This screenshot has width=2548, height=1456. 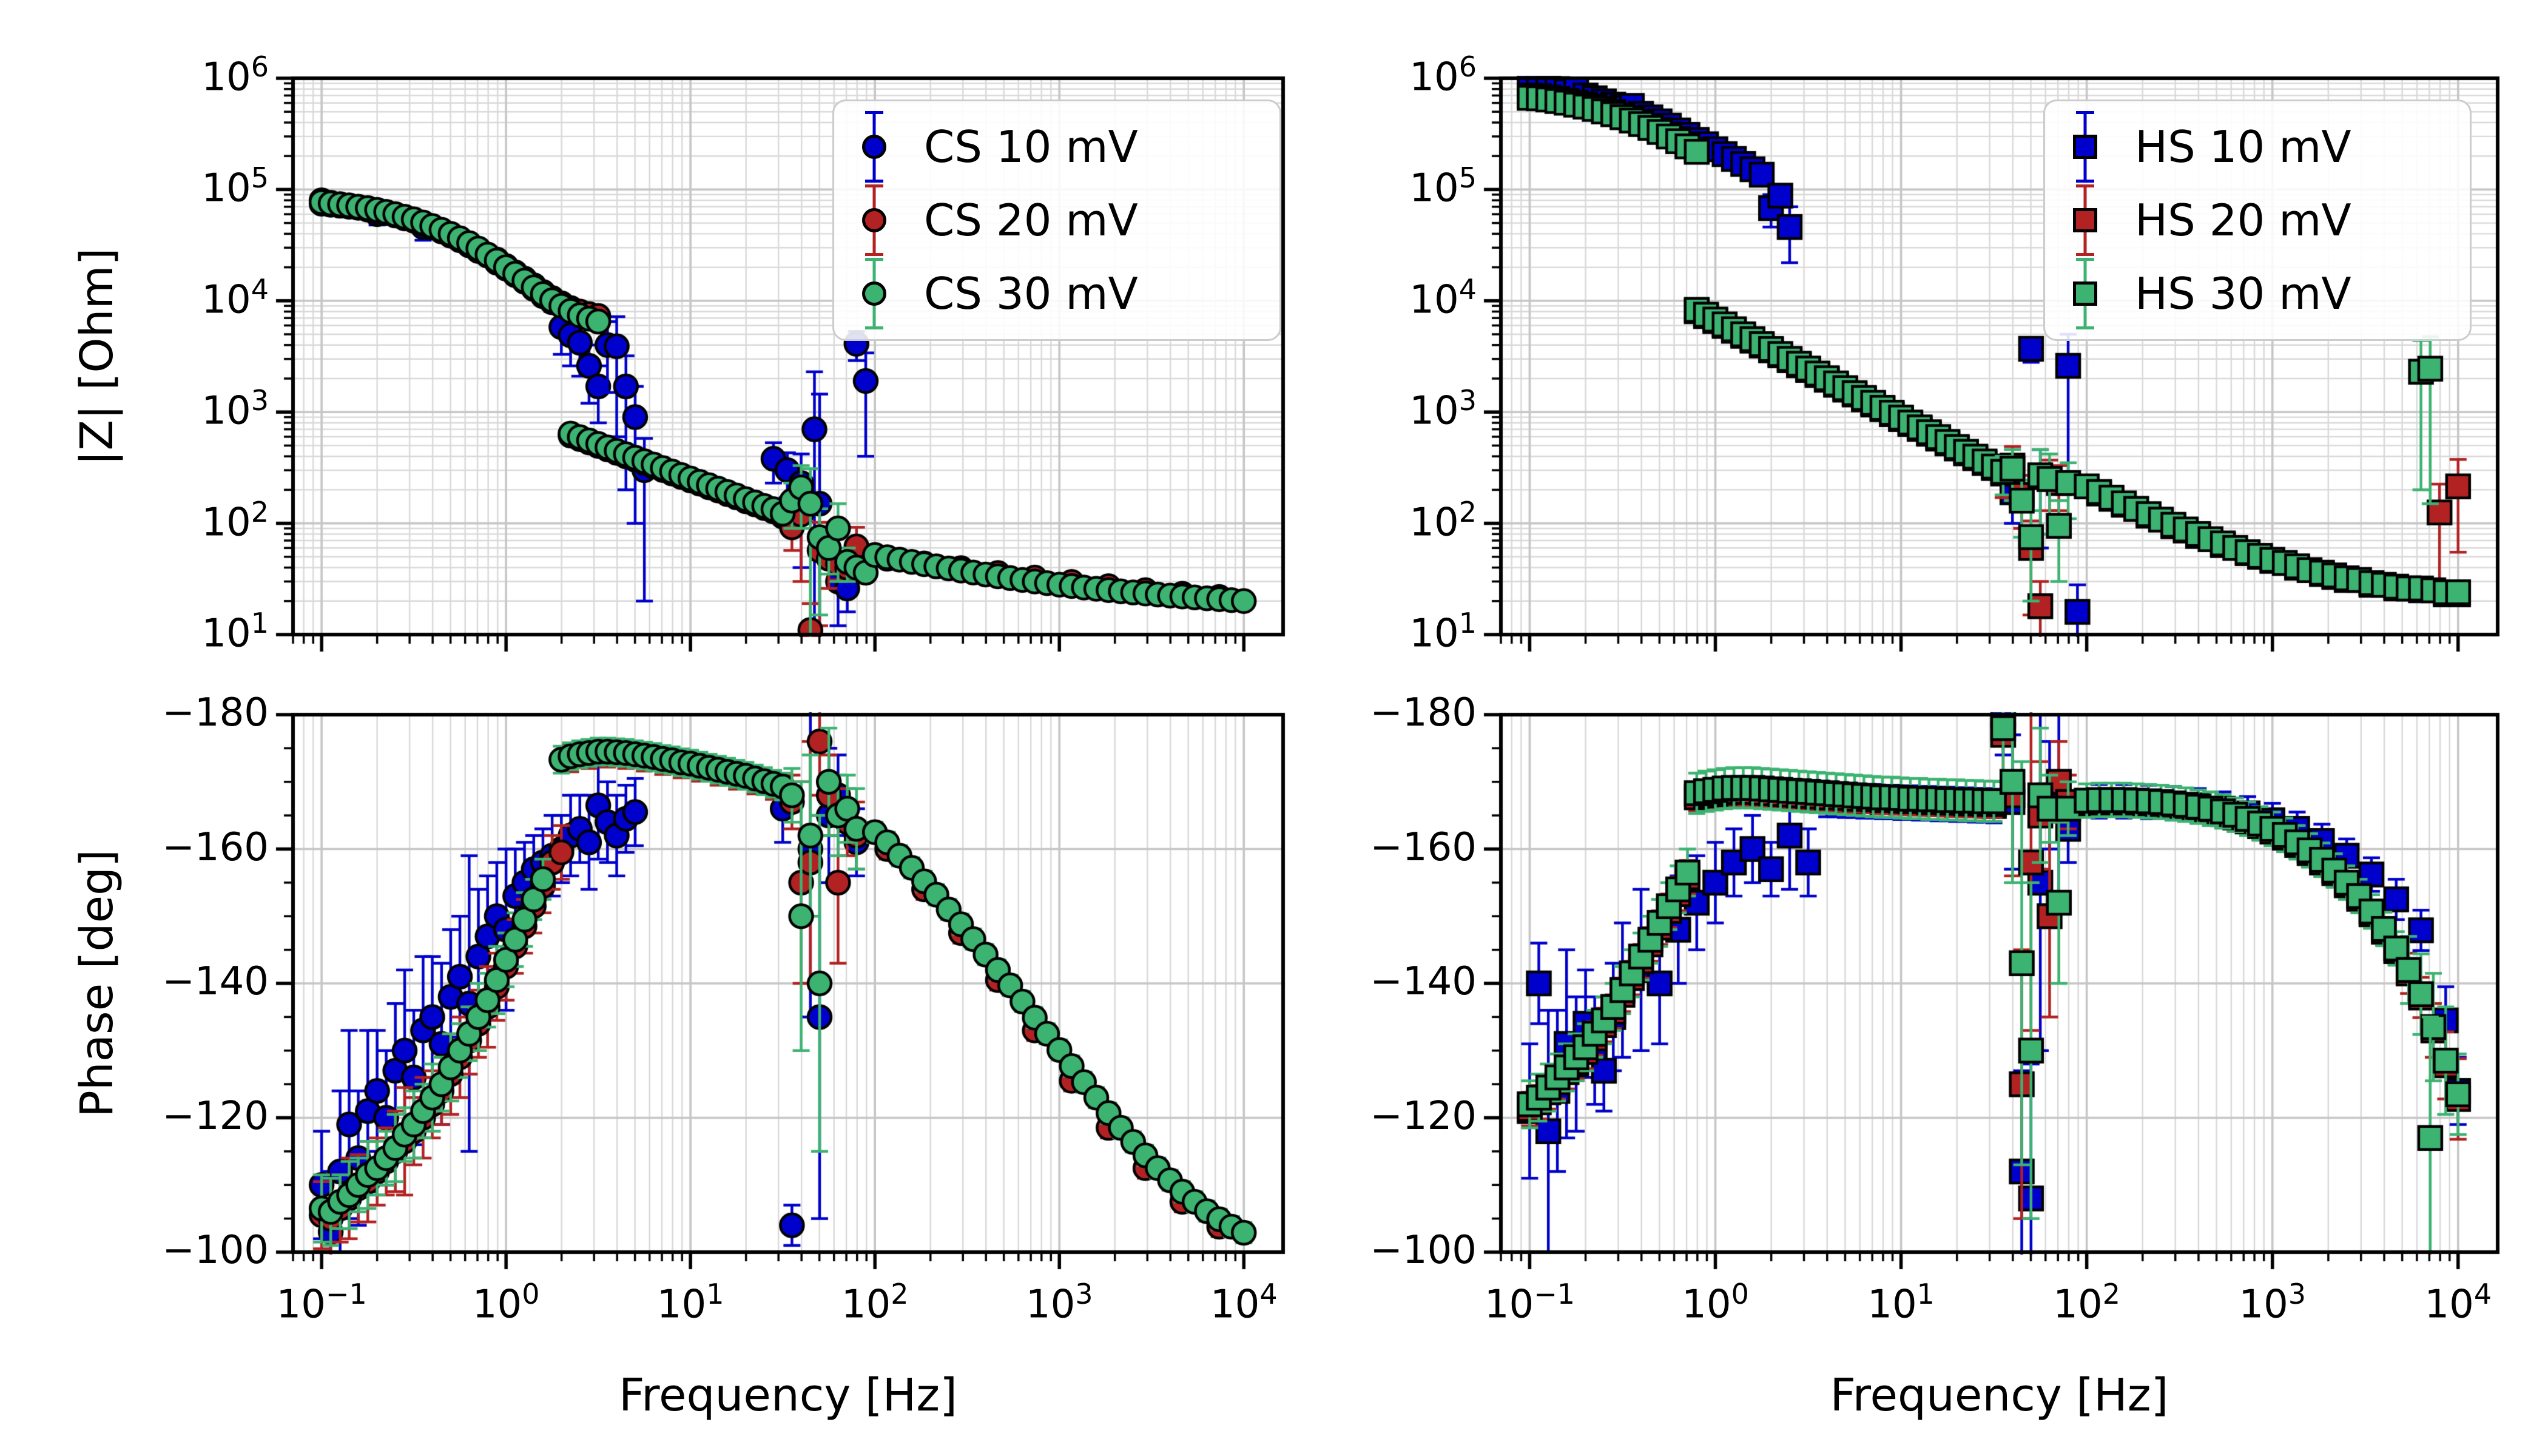 What do you see at coordinates (2243, 220) in the screenshot?
I see `legend-label: HS 20 mV` at bounding box center [2243, 220].